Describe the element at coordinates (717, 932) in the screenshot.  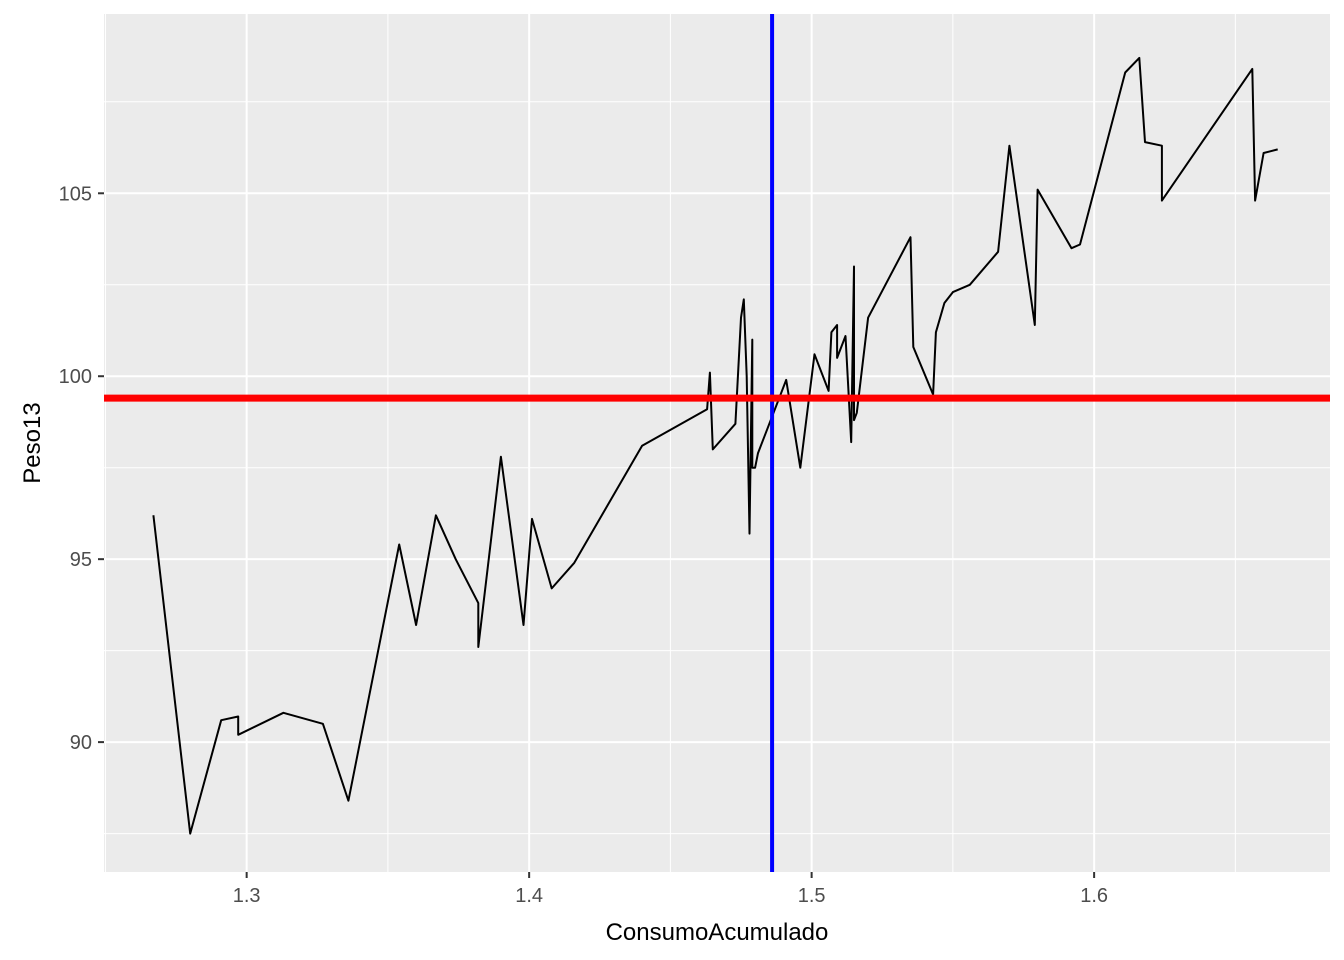
I see `x-axis-title: ConsumoAcumulado` at that location.